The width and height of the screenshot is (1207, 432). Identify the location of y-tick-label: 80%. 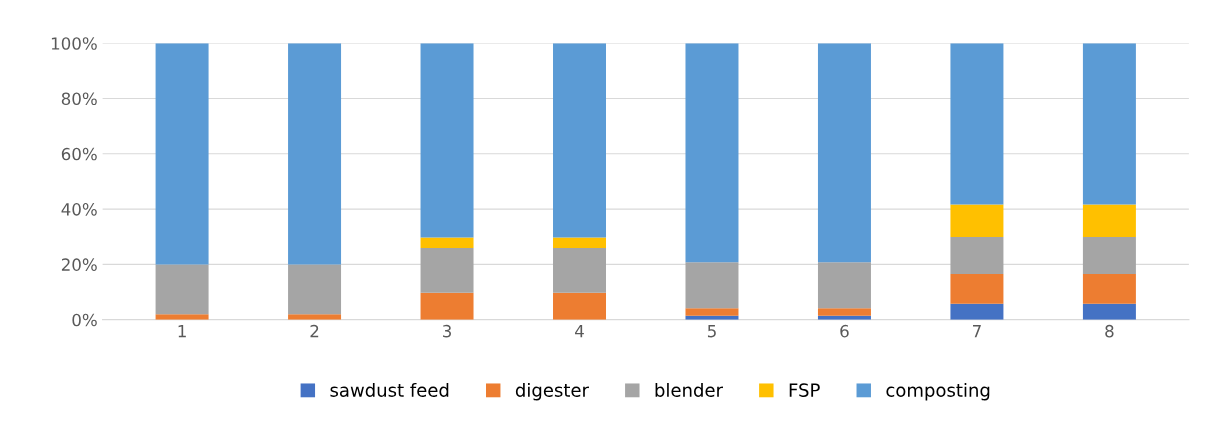
(79, 99).